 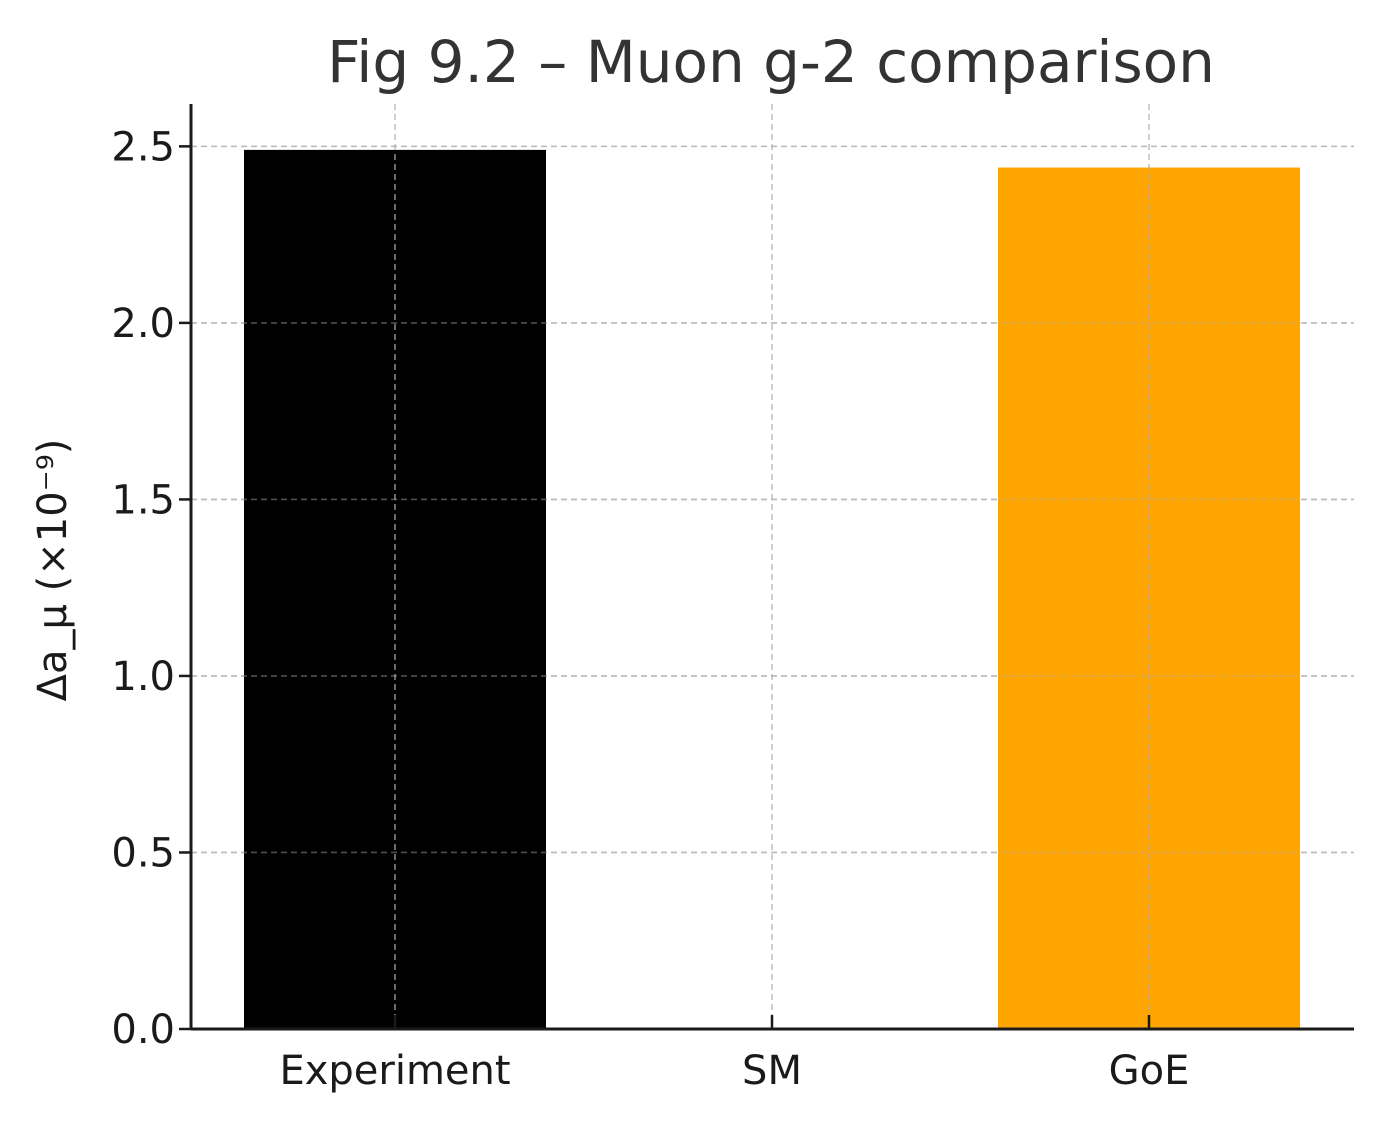 What do you see at coordinates (143, 1030) in the screenshot?
I see `y-tick-label: 0.0` at bounding box center [143, 1030].